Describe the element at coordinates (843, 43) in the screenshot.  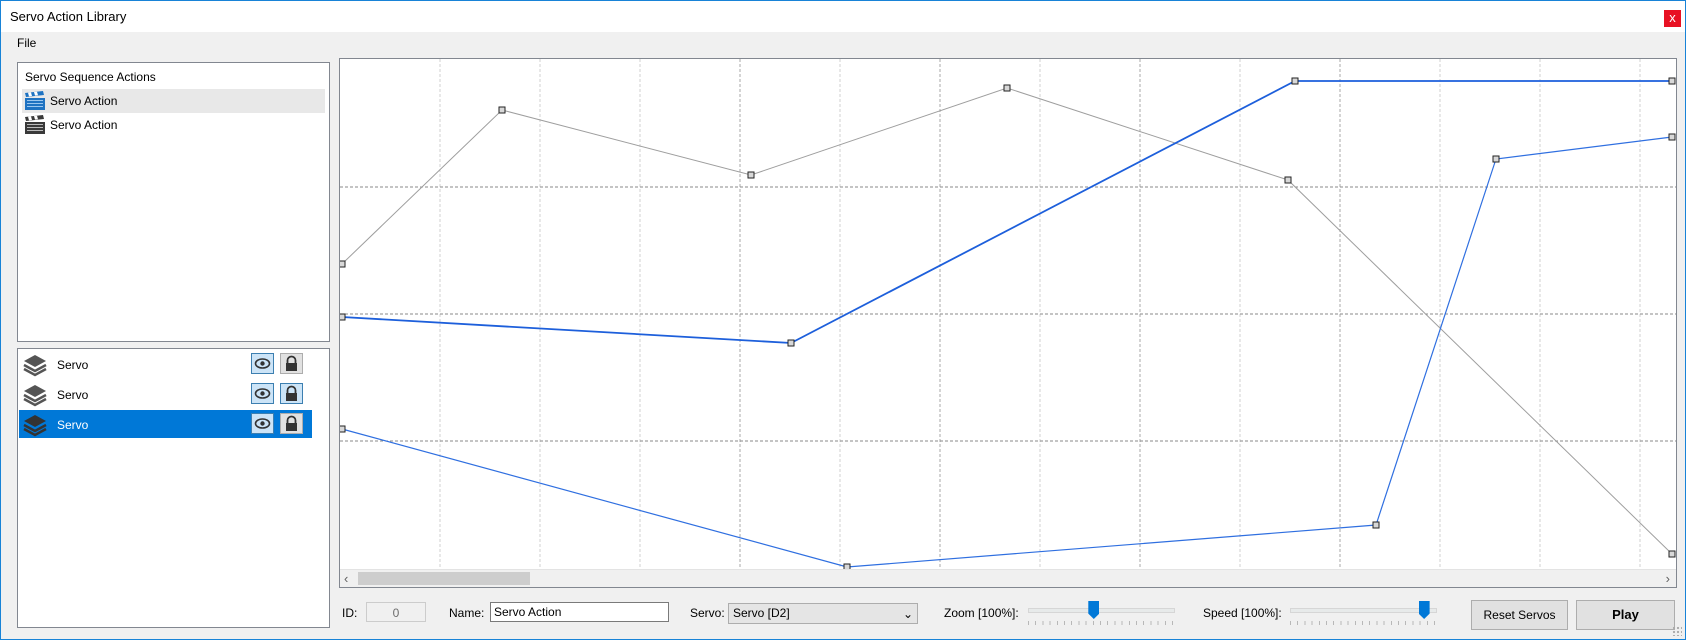
I see `menu-bar: File` at that location.